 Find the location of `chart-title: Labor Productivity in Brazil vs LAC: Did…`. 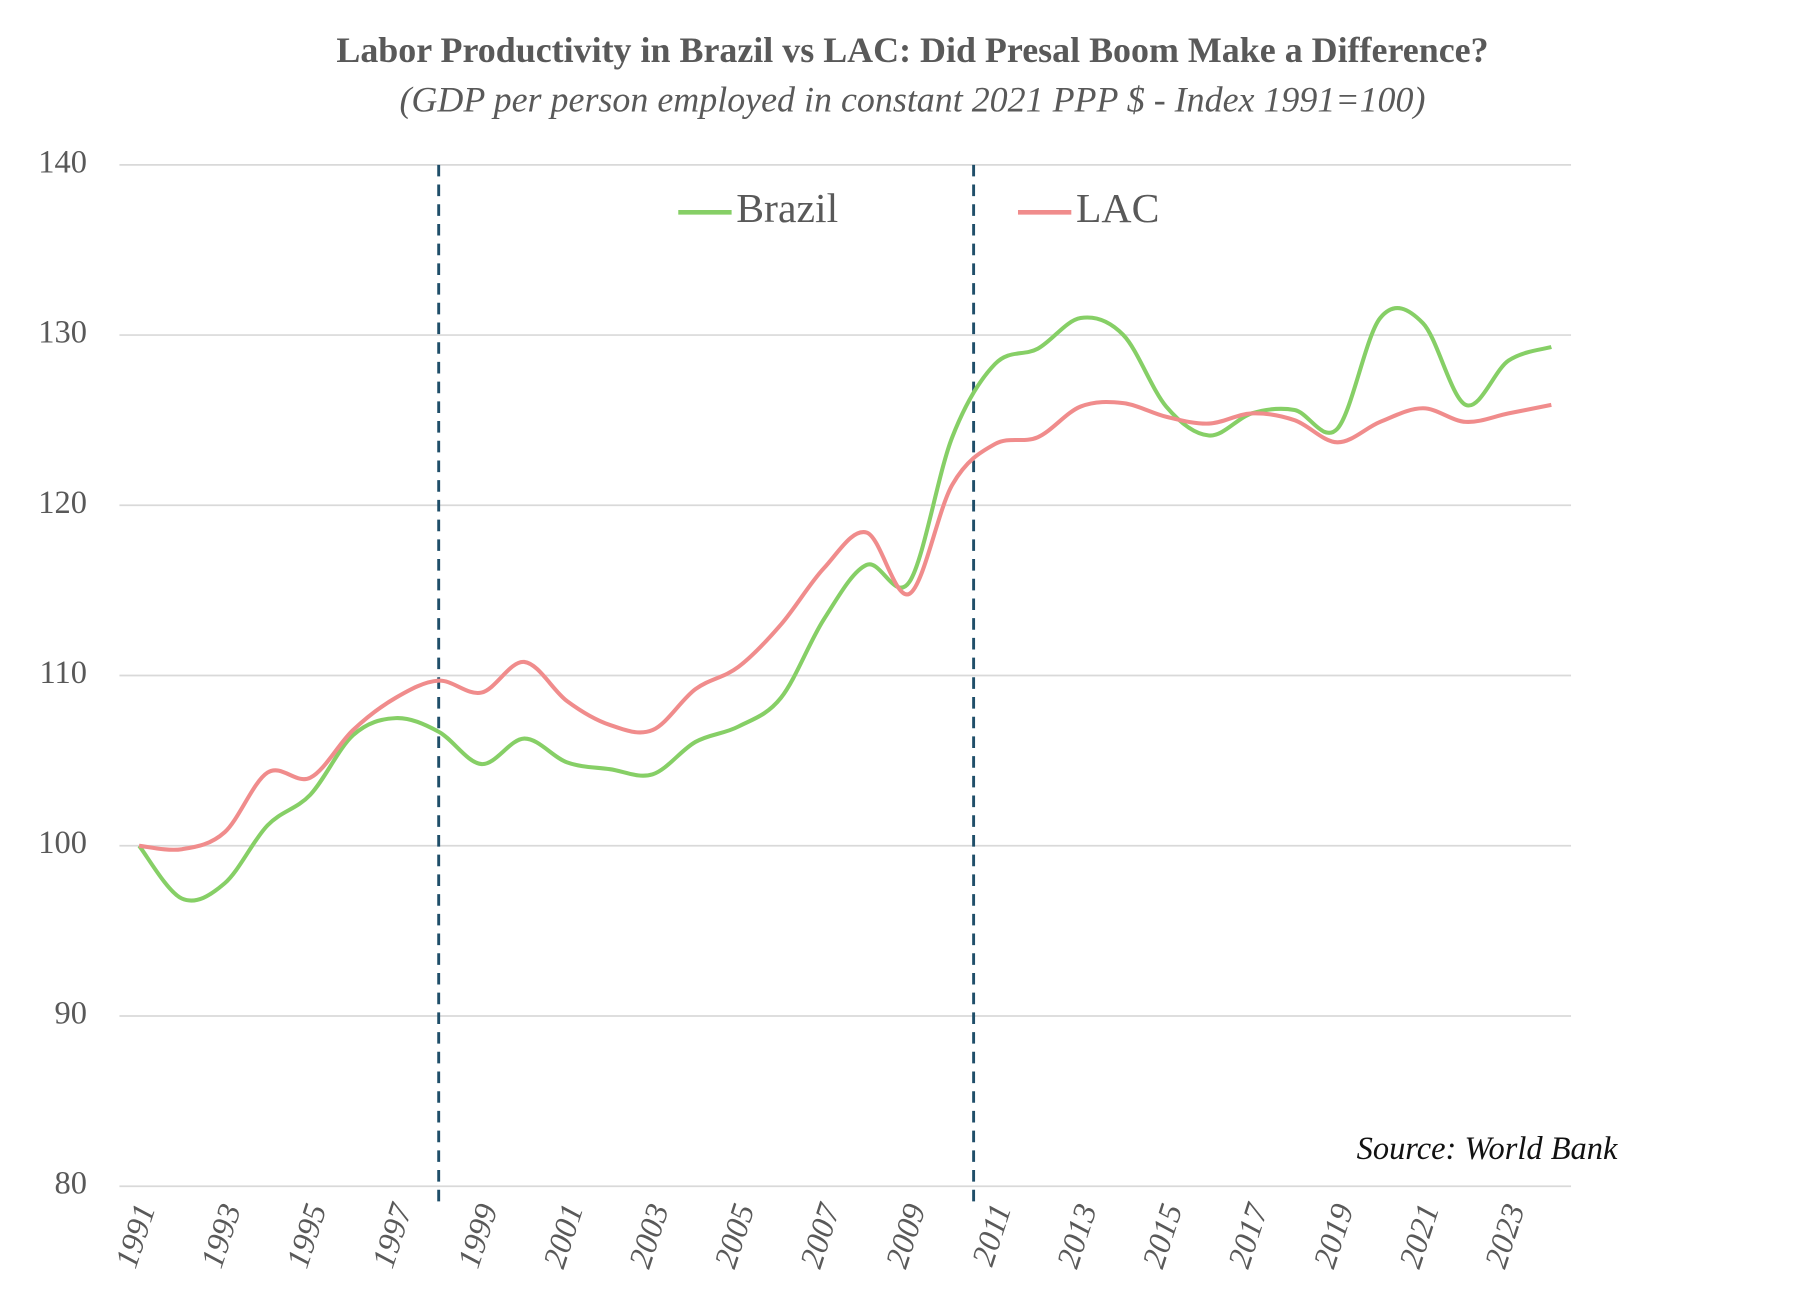

chart-title: Labor Productivity in Brazil vs LAC: Did… is located at coordinates (912, 50).